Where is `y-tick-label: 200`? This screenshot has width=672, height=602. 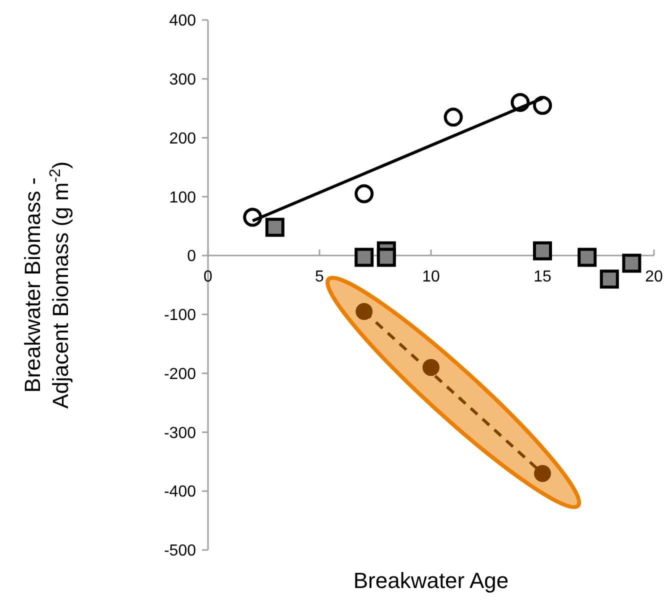 y-tick-label: 200 is located at coordinates (182, 139).